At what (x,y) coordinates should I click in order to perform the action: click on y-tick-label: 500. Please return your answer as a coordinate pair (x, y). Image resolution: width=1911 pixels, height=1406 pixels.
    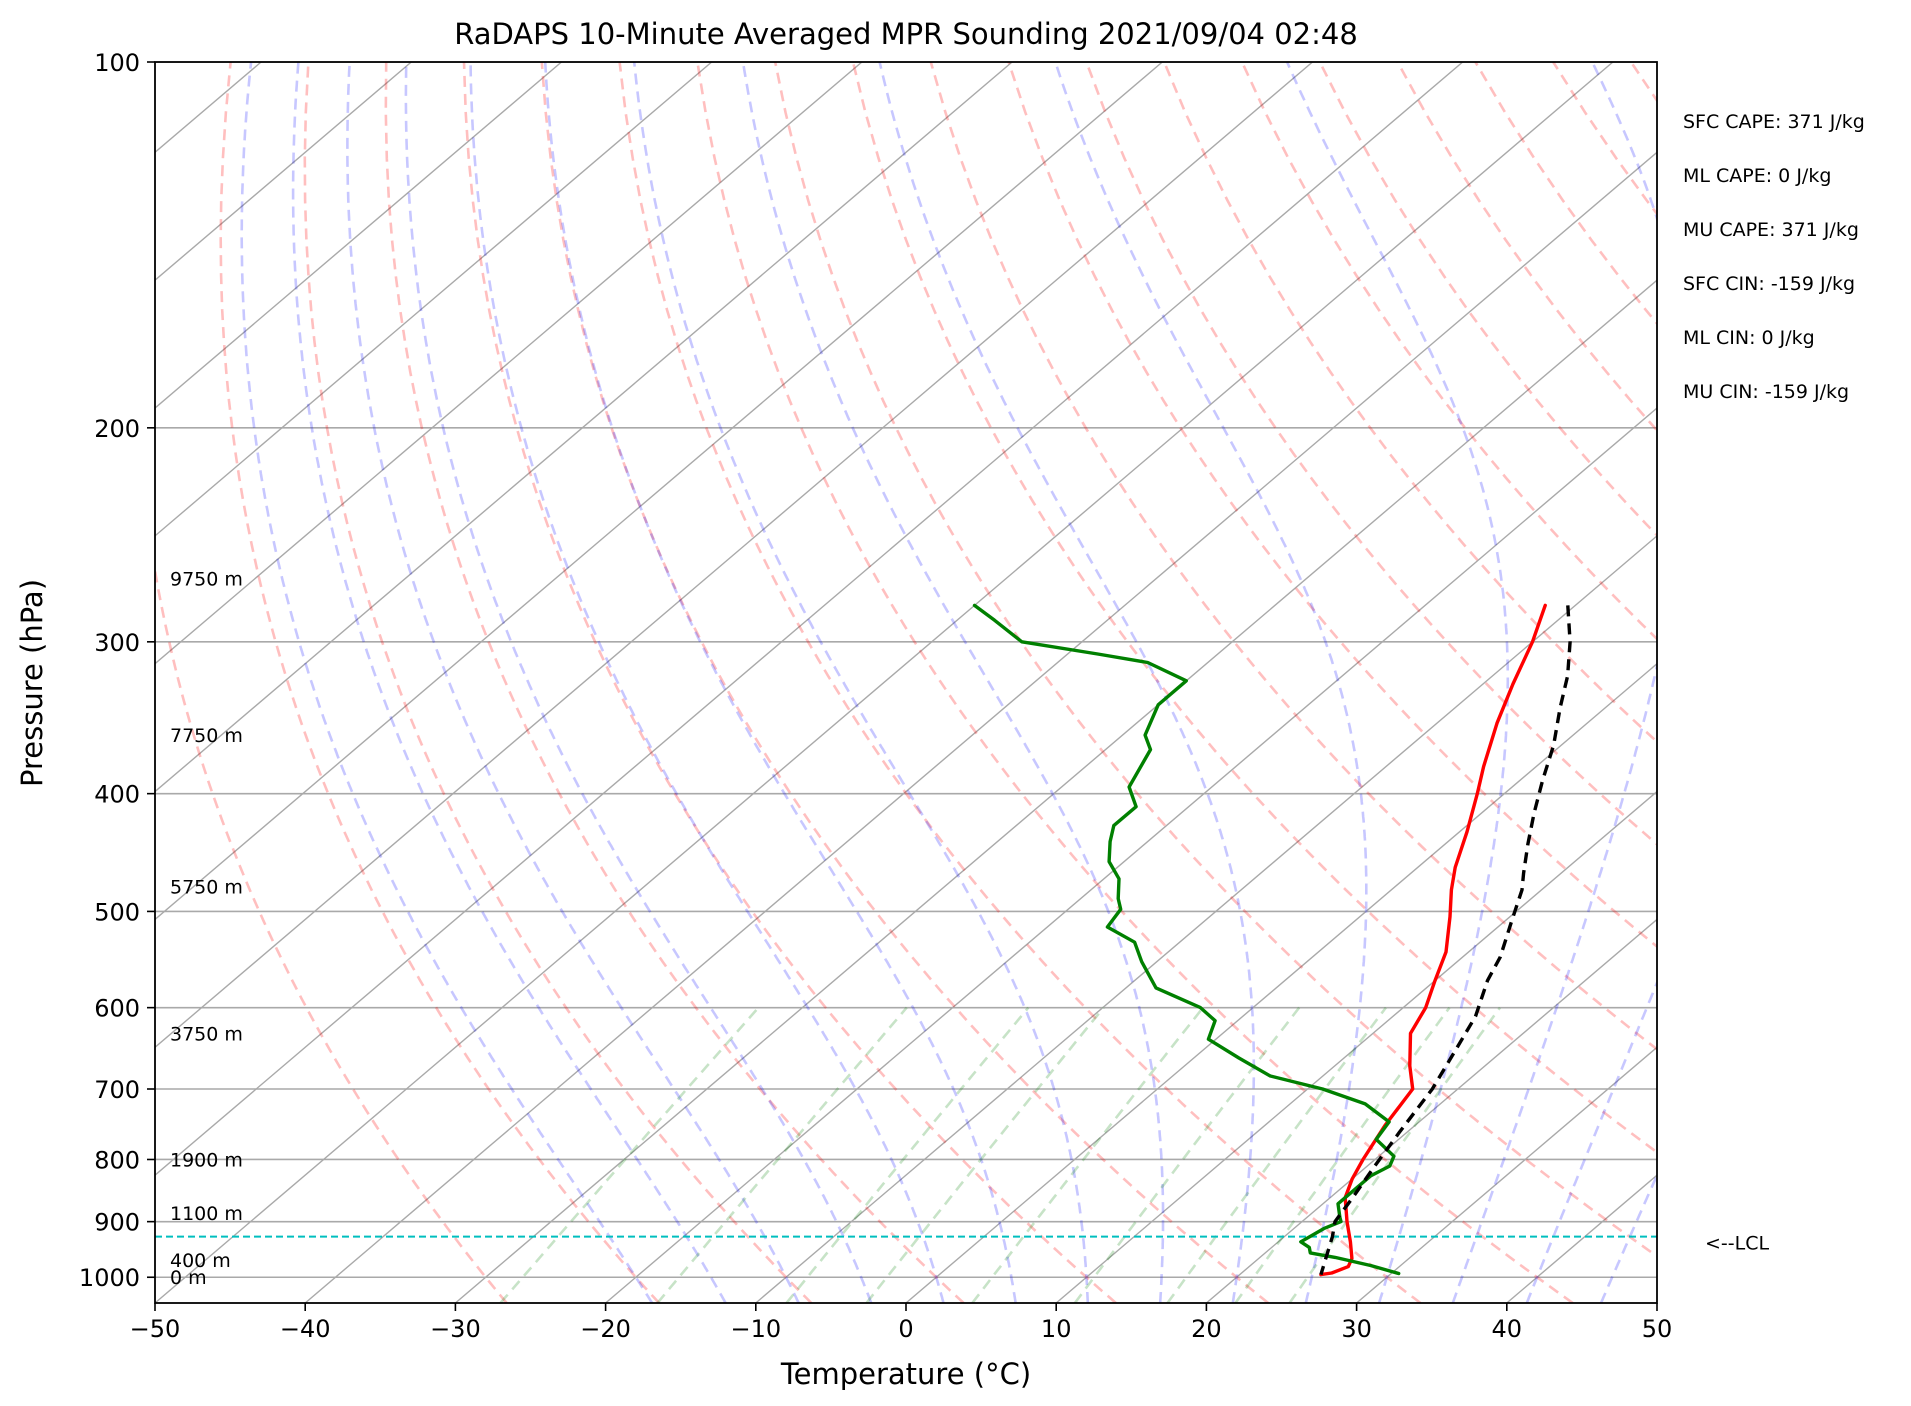
    Looking at the image, I should click on (117, 912).